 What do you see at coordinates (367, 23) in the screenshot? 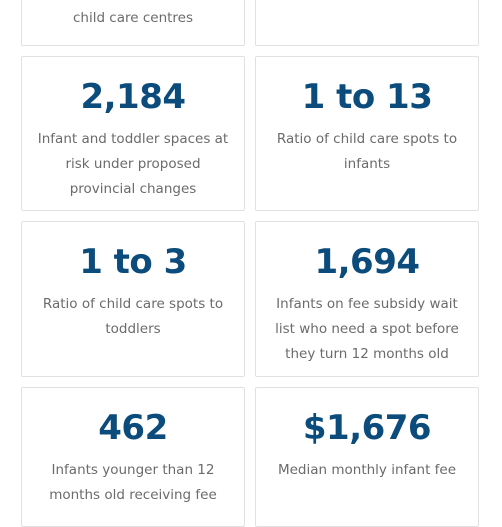
I see `stat-card-partial` at bounding box center [367, 23].